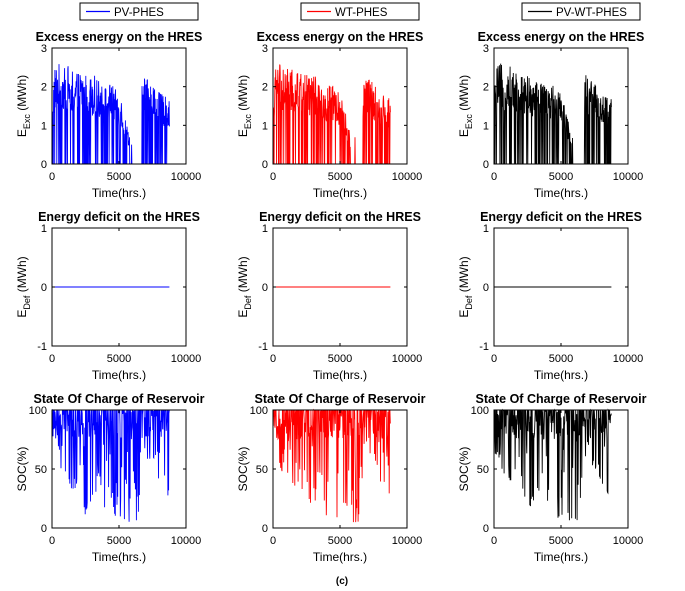 The height and width of the screenshot is (591, 685). I want to click on legend: PV-PHES, so click(139, 11).